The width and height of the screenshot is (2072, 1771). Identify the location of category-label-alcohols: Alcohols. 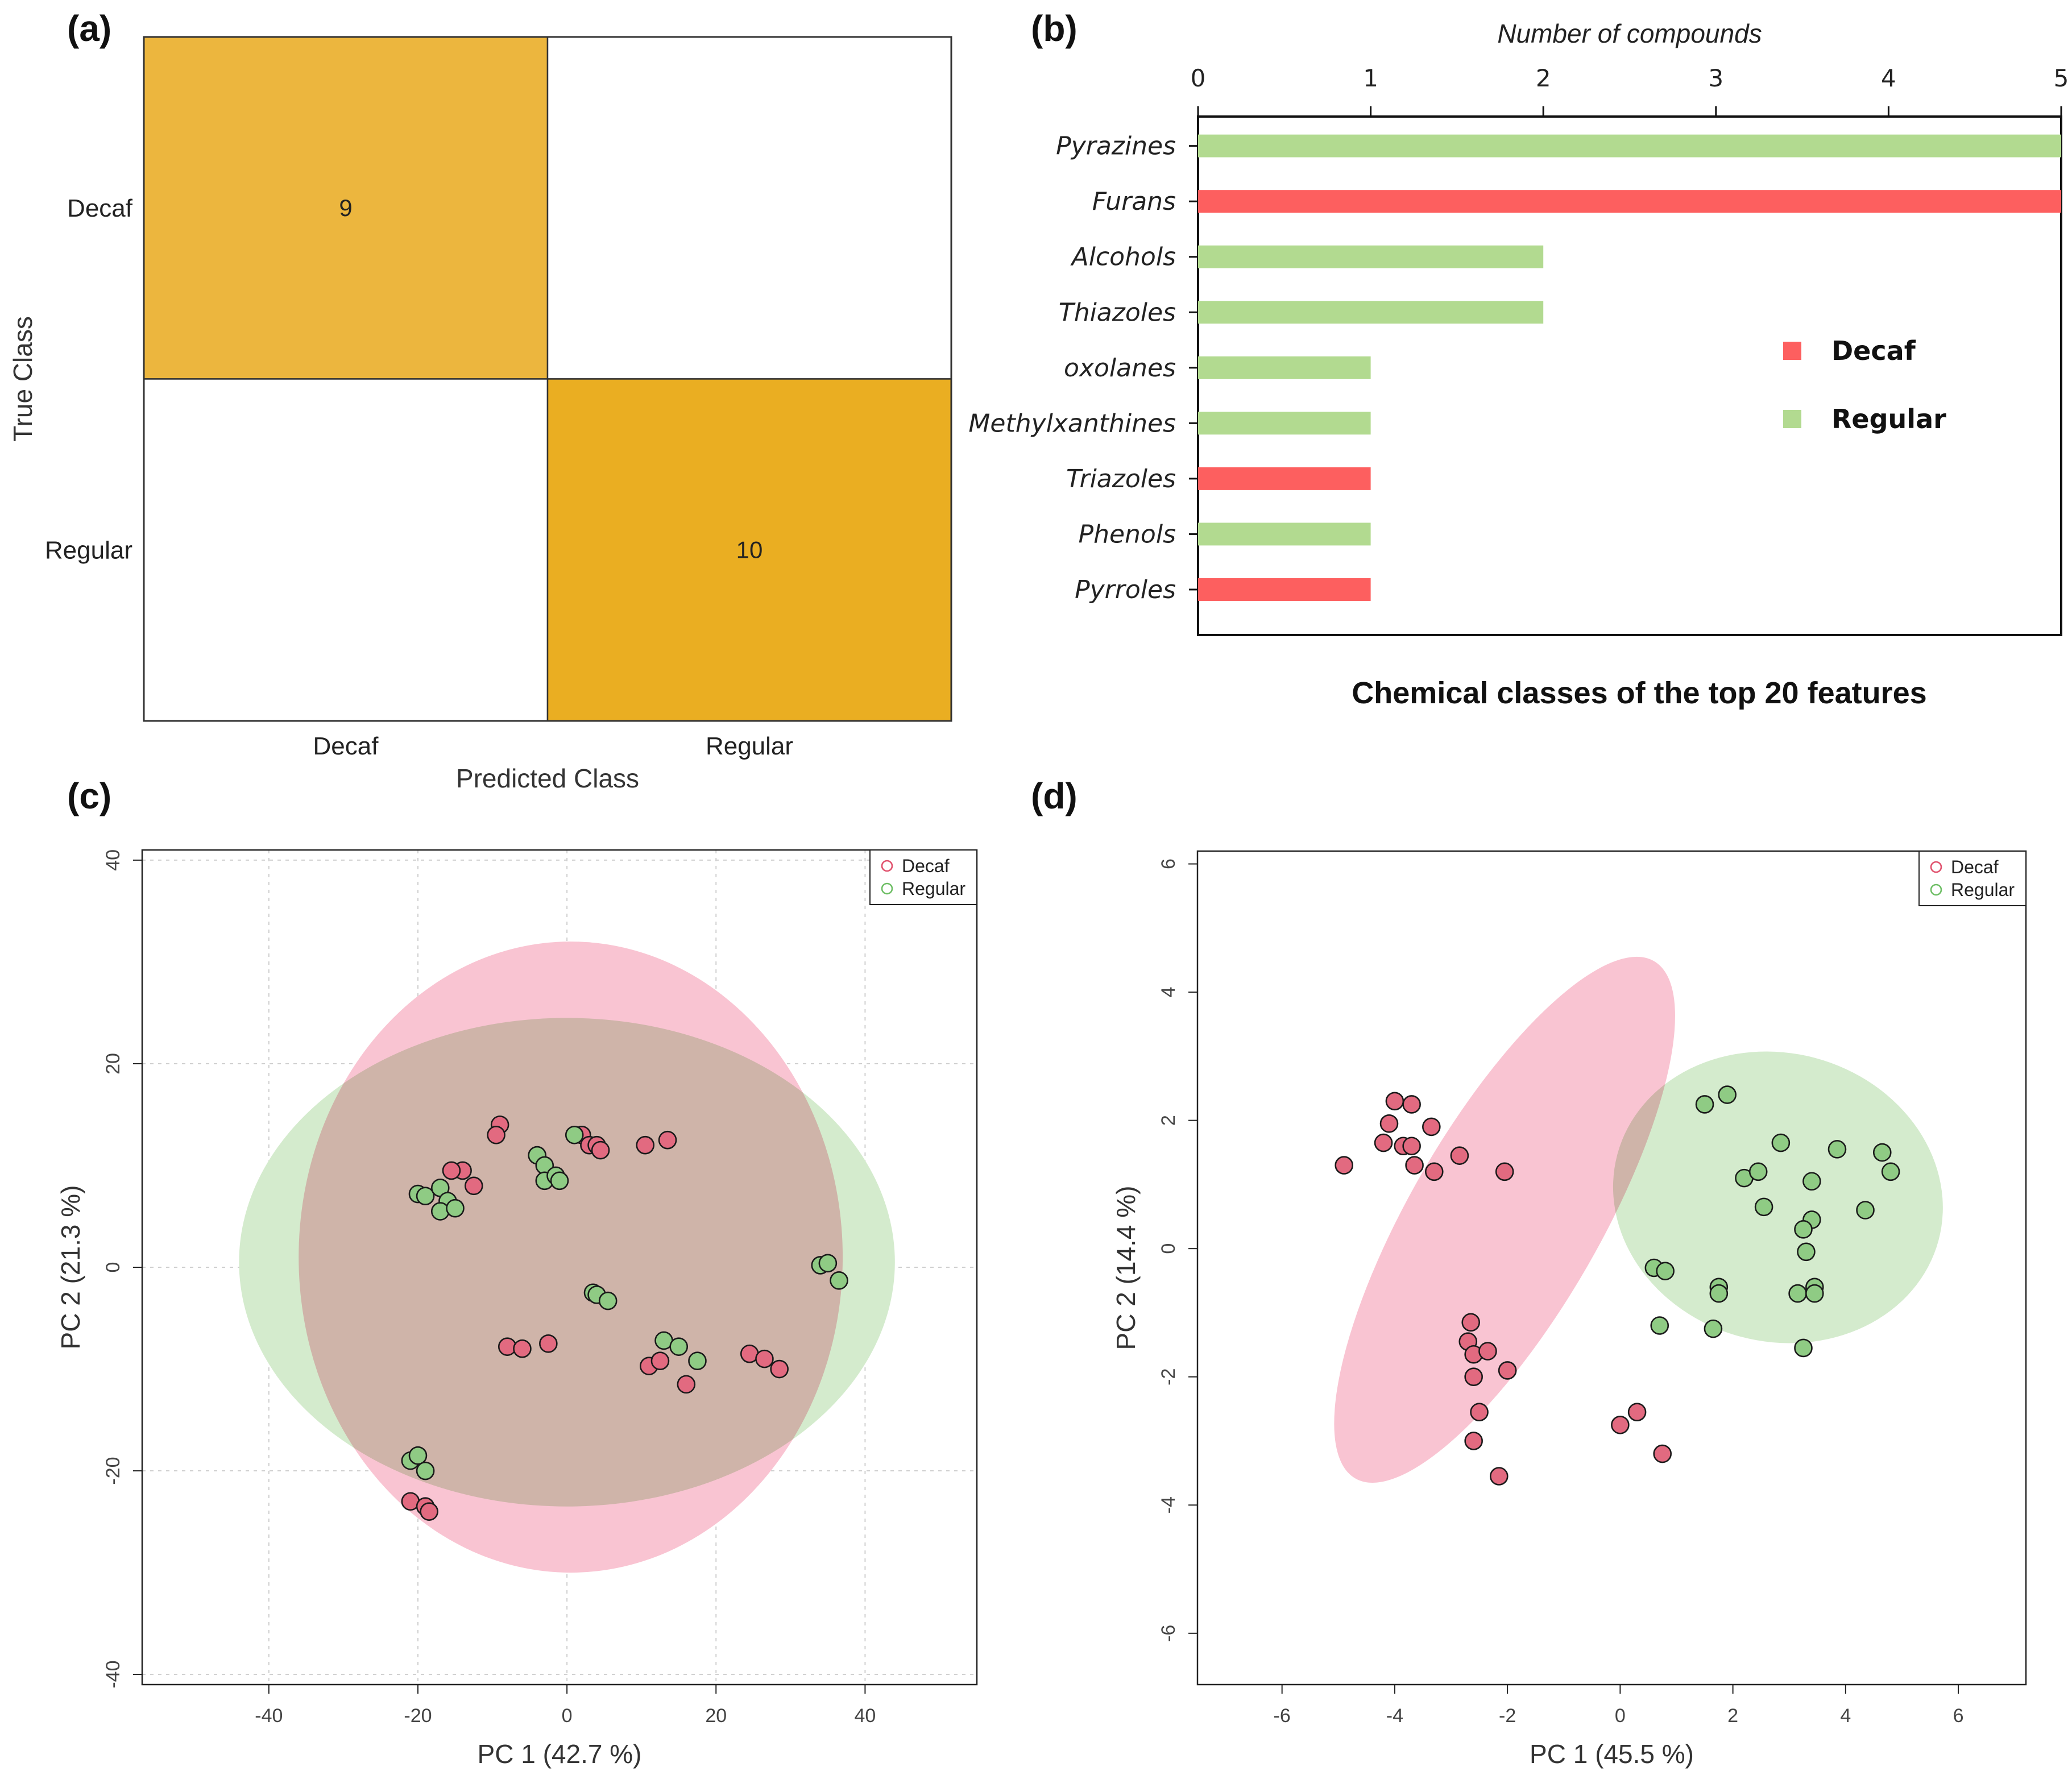
(1123, 257).